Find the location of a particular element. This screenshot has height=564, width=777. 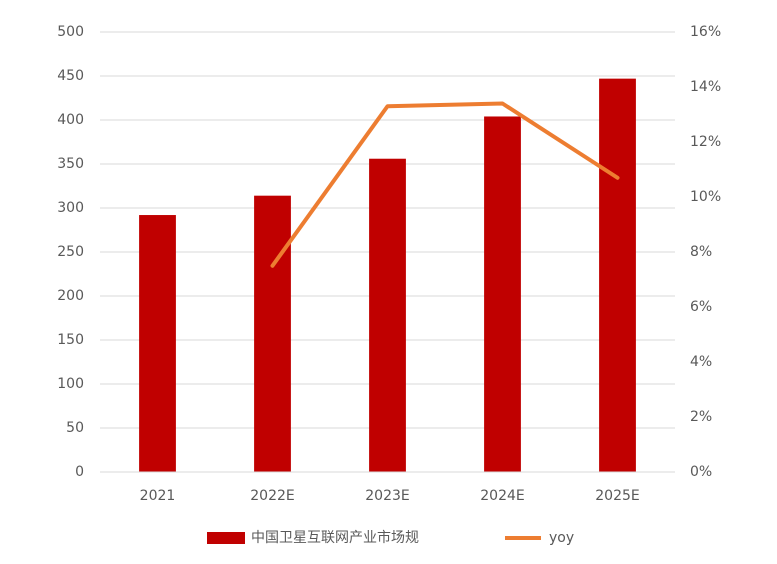

y-tick-label: 400 is located at coordinates (70, 120).